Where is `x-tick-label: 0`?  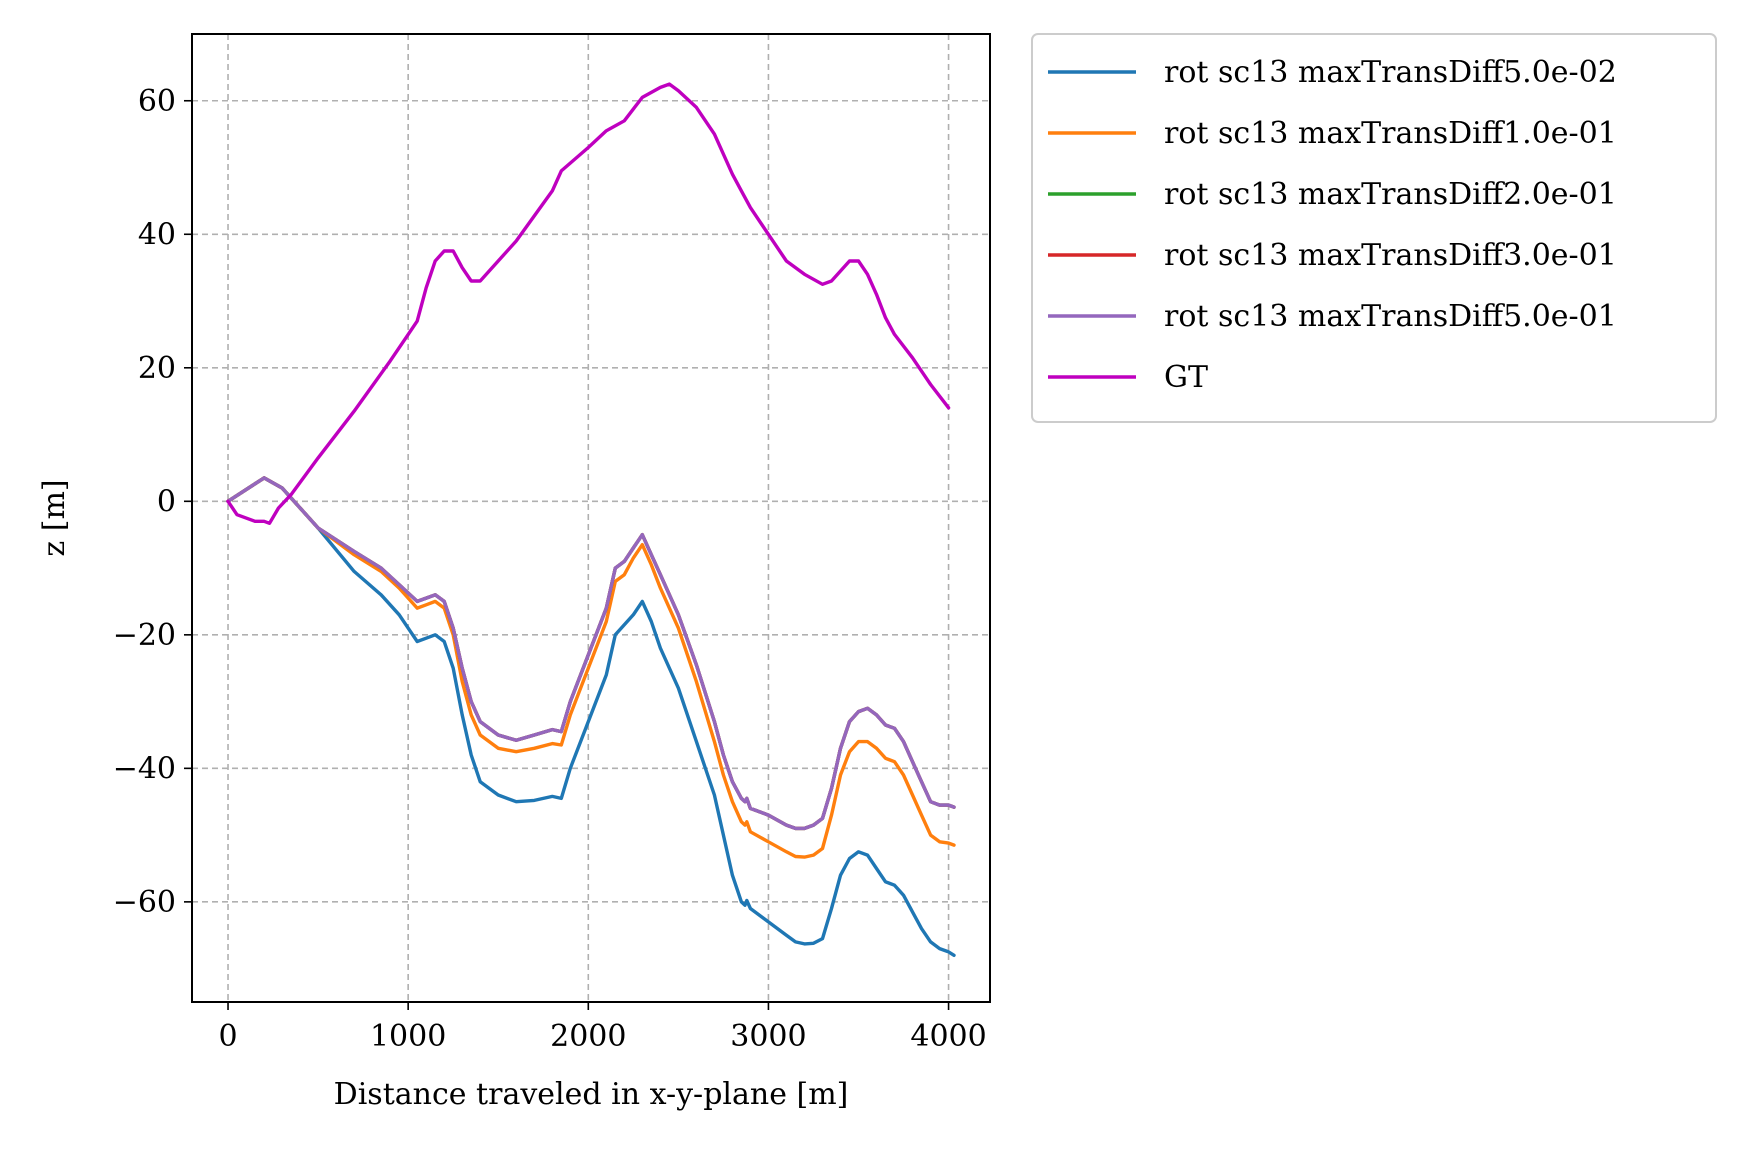
x-tick-label: 0 is located at coordinates (227, 1036).